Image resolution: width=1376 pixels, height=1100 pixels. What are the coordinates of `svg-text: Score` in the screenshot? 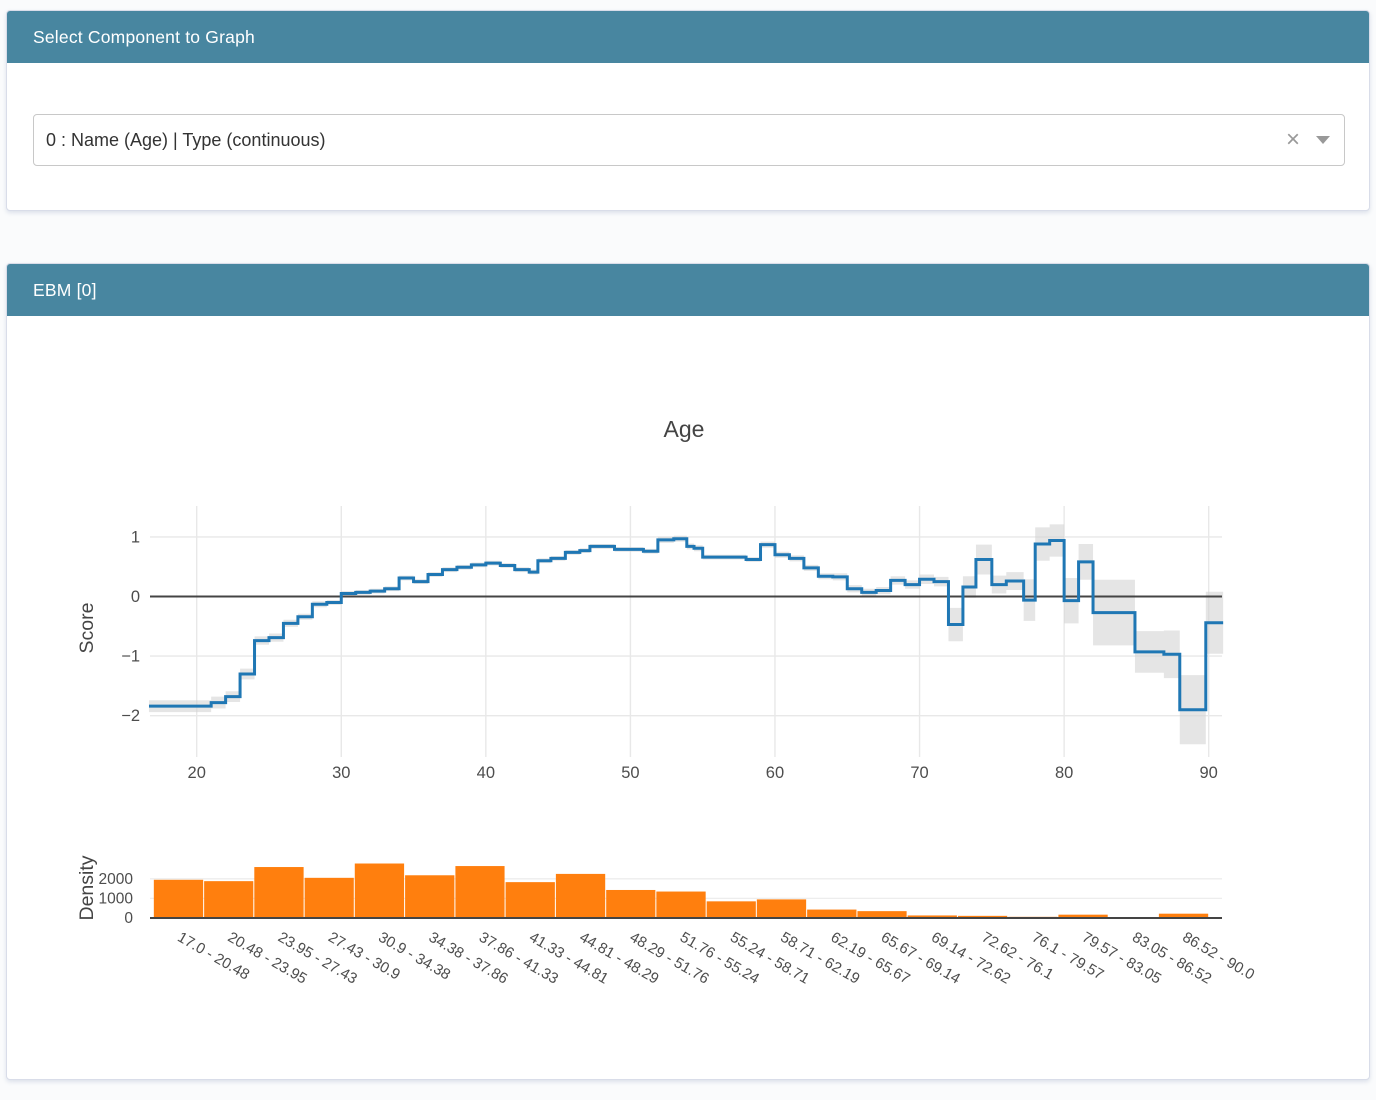 It's located at (87, 628).